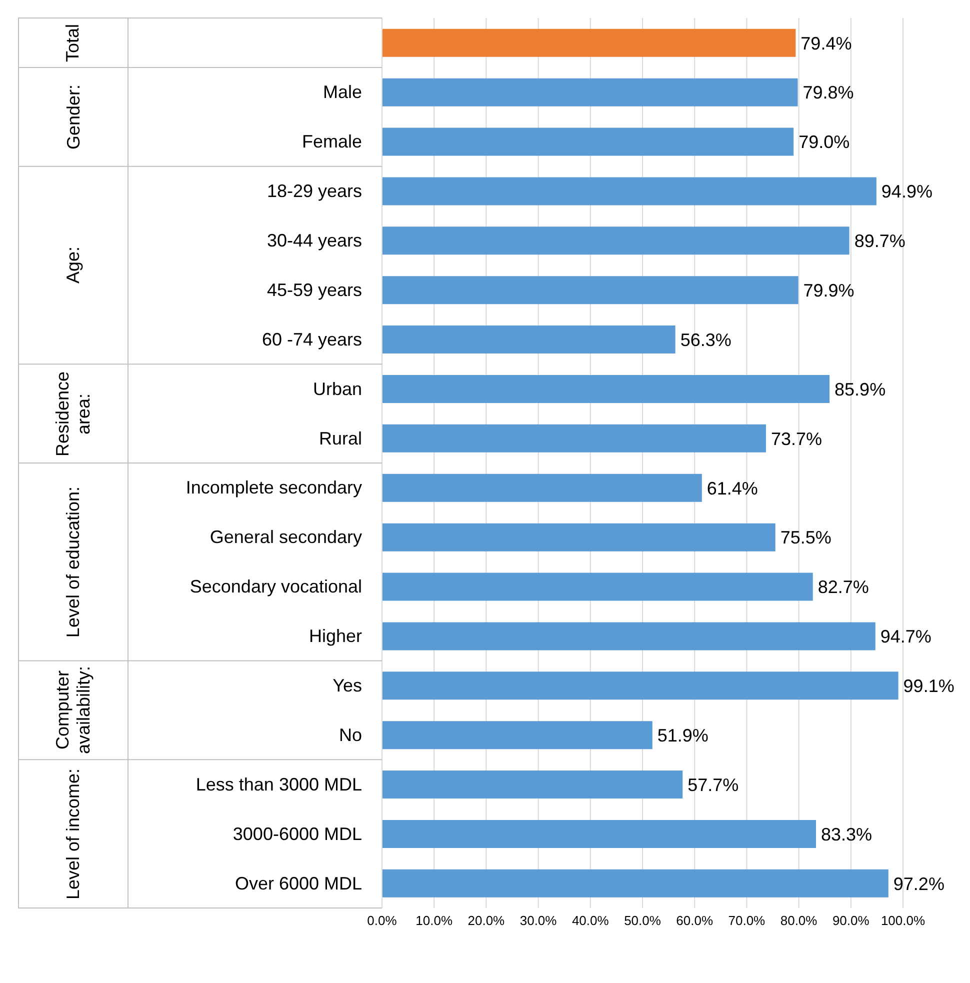  What do you see at coordinates (487, 920) in the screenshot?
I see `x-tick-label: 20.0%` at bounding box center [487, 920].